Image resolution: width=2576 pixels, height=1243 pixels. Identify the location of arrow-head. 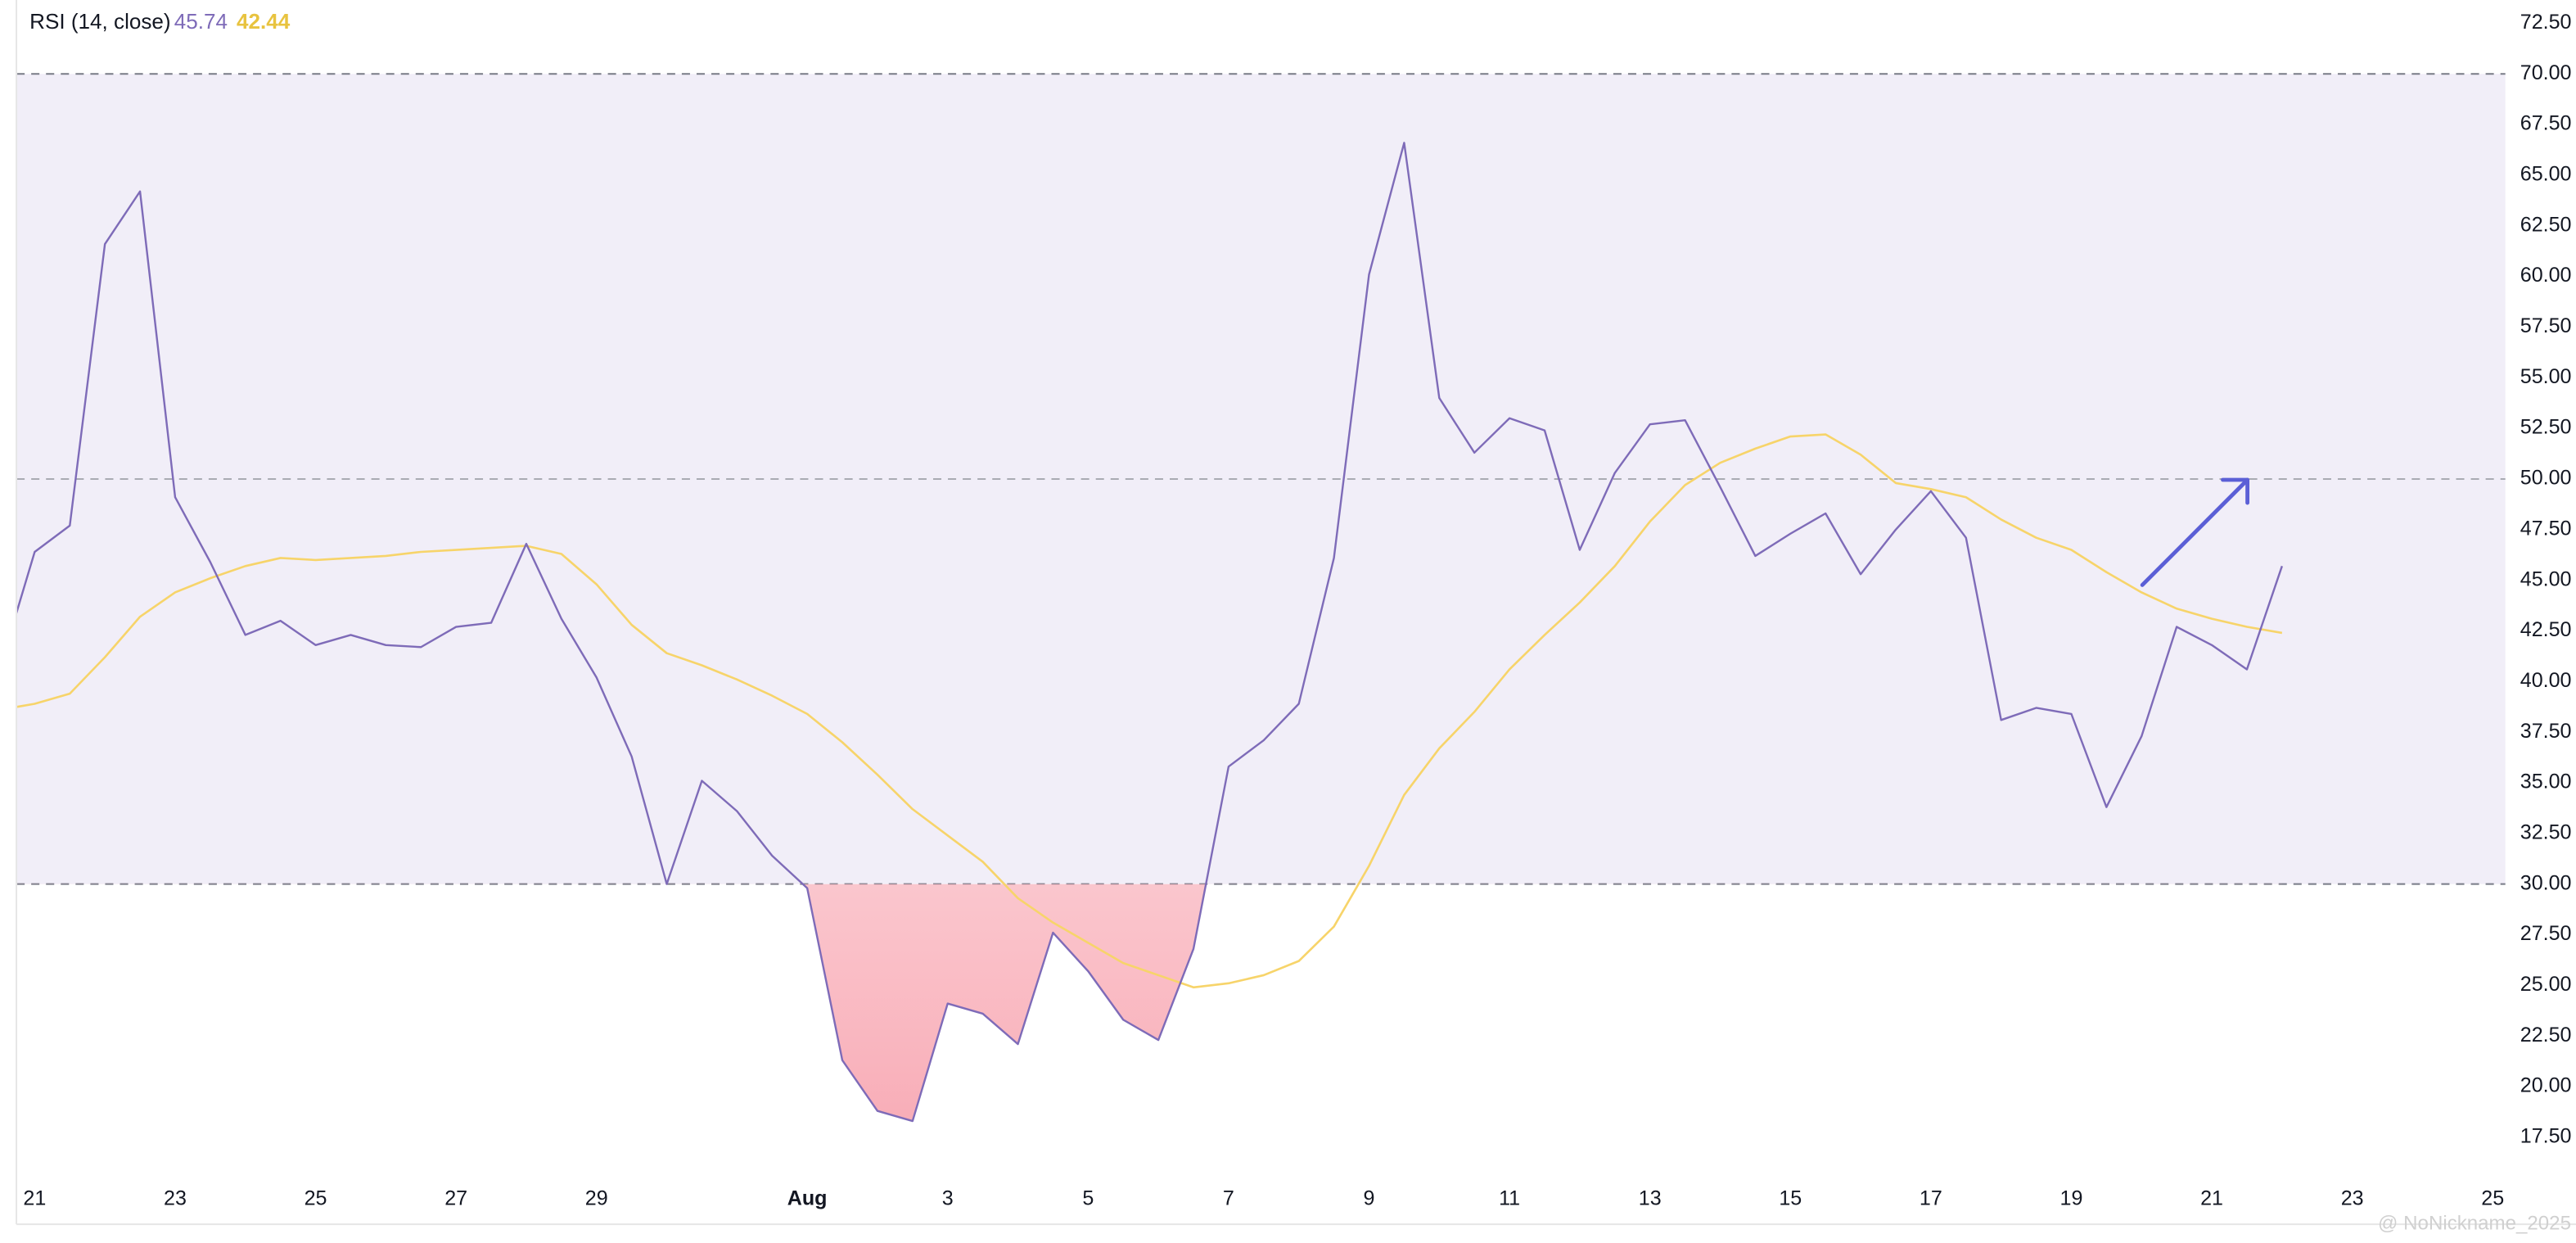
(2235, 491).